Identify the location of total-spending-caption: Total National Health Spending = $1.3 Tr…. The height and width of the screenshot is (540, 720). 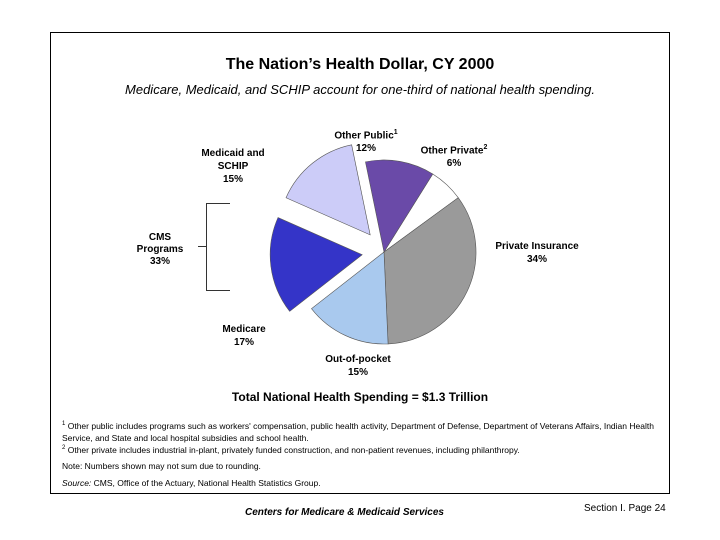
(360, 397).